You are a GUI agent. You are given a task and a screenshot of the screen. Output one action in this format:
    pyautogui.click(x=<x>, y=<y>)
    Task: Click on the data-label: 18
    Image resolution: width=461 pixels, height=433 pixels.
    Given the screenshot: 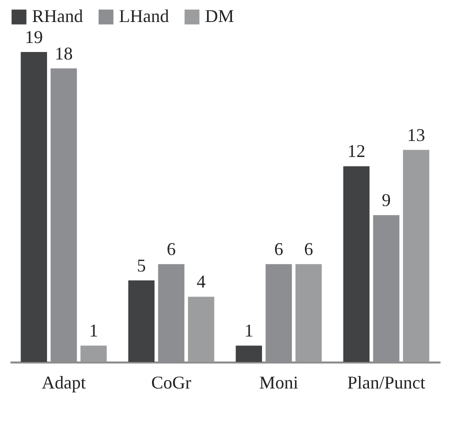 What is the action you would take?
    pyautogui.click(x=63, y=53)
    